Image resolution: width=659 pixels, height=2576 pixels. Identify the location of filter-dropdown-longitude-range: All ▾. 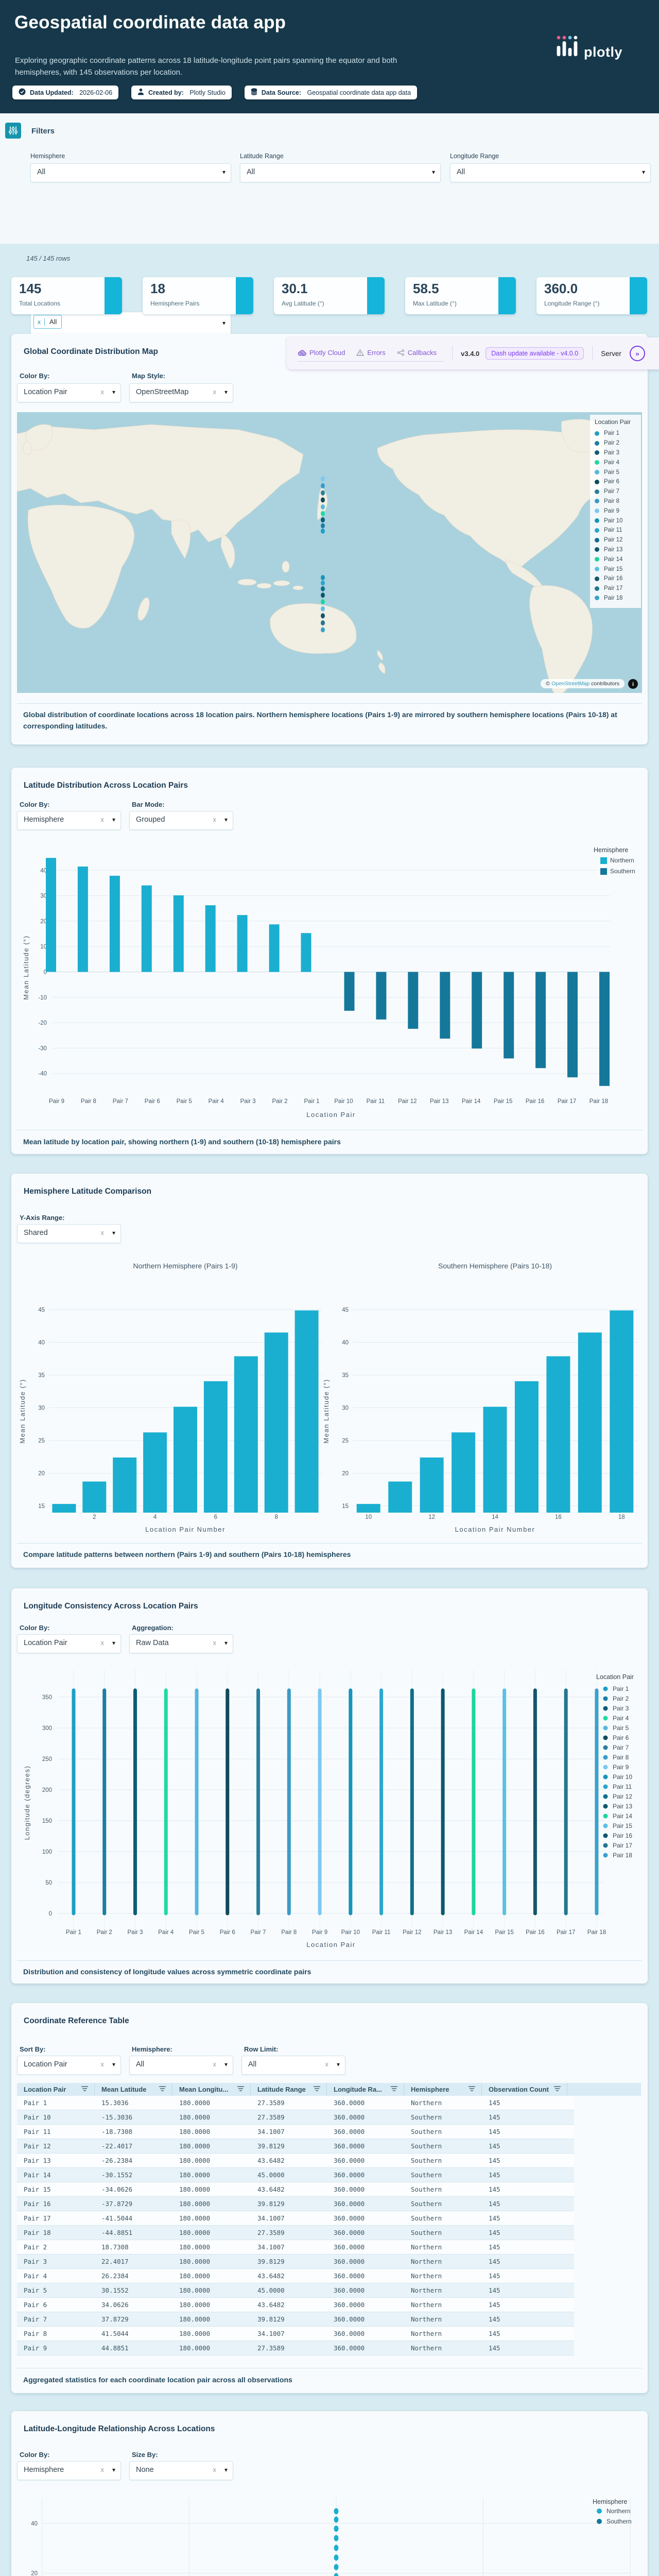
(551, 172).